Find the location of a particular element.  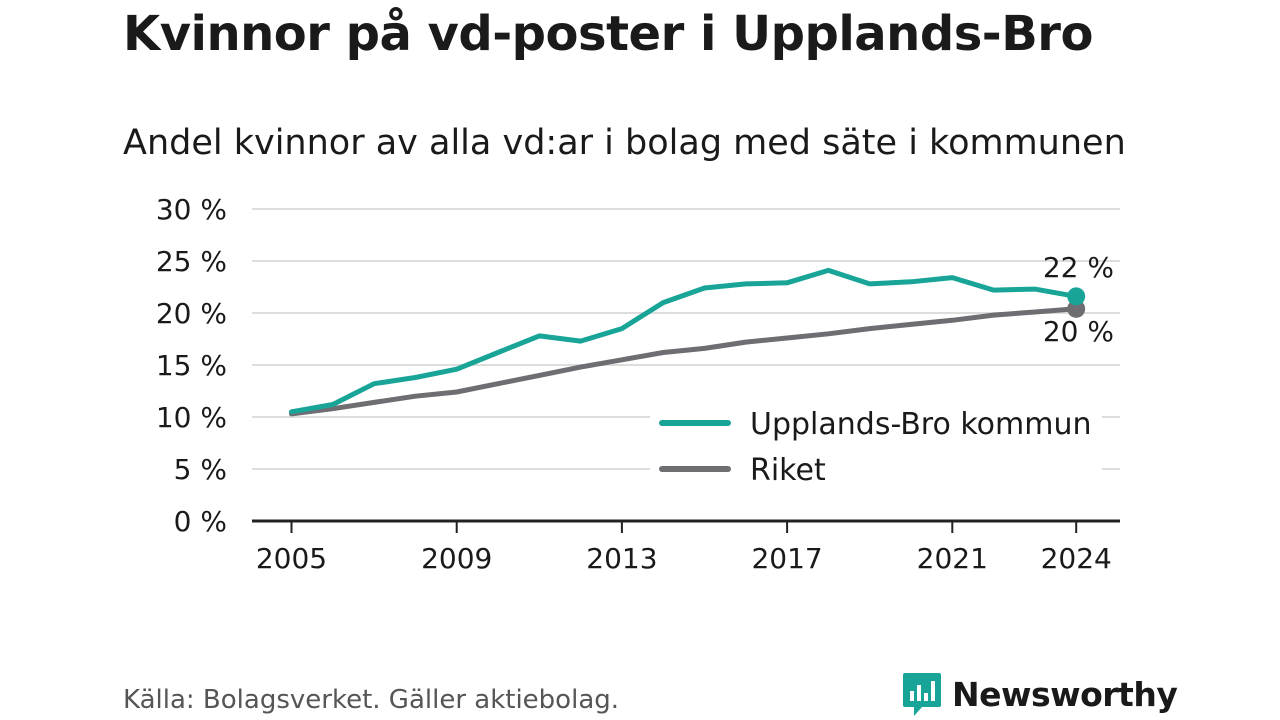

legend: Upplands-Bro kommun Riket is located at coordinates (876, 450).